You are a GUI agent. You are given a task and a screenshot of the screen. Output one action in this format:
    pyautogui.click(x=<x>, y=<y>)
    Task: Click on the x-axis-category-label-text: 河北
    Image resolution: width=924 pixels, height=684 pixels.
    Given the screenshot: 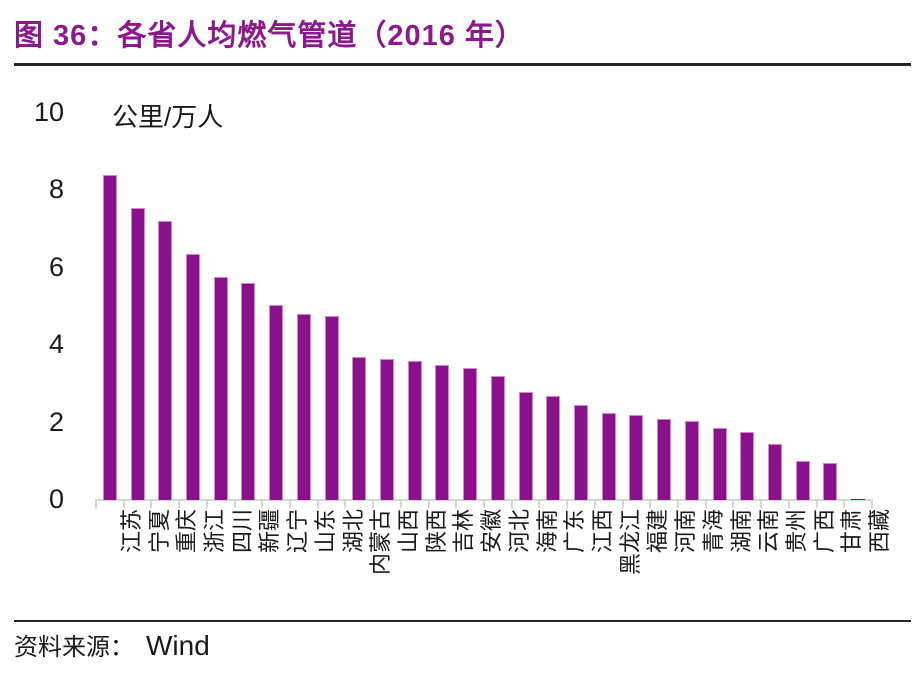 What is the action you would take?
    pyautogui.click(x=519, y=531)
    